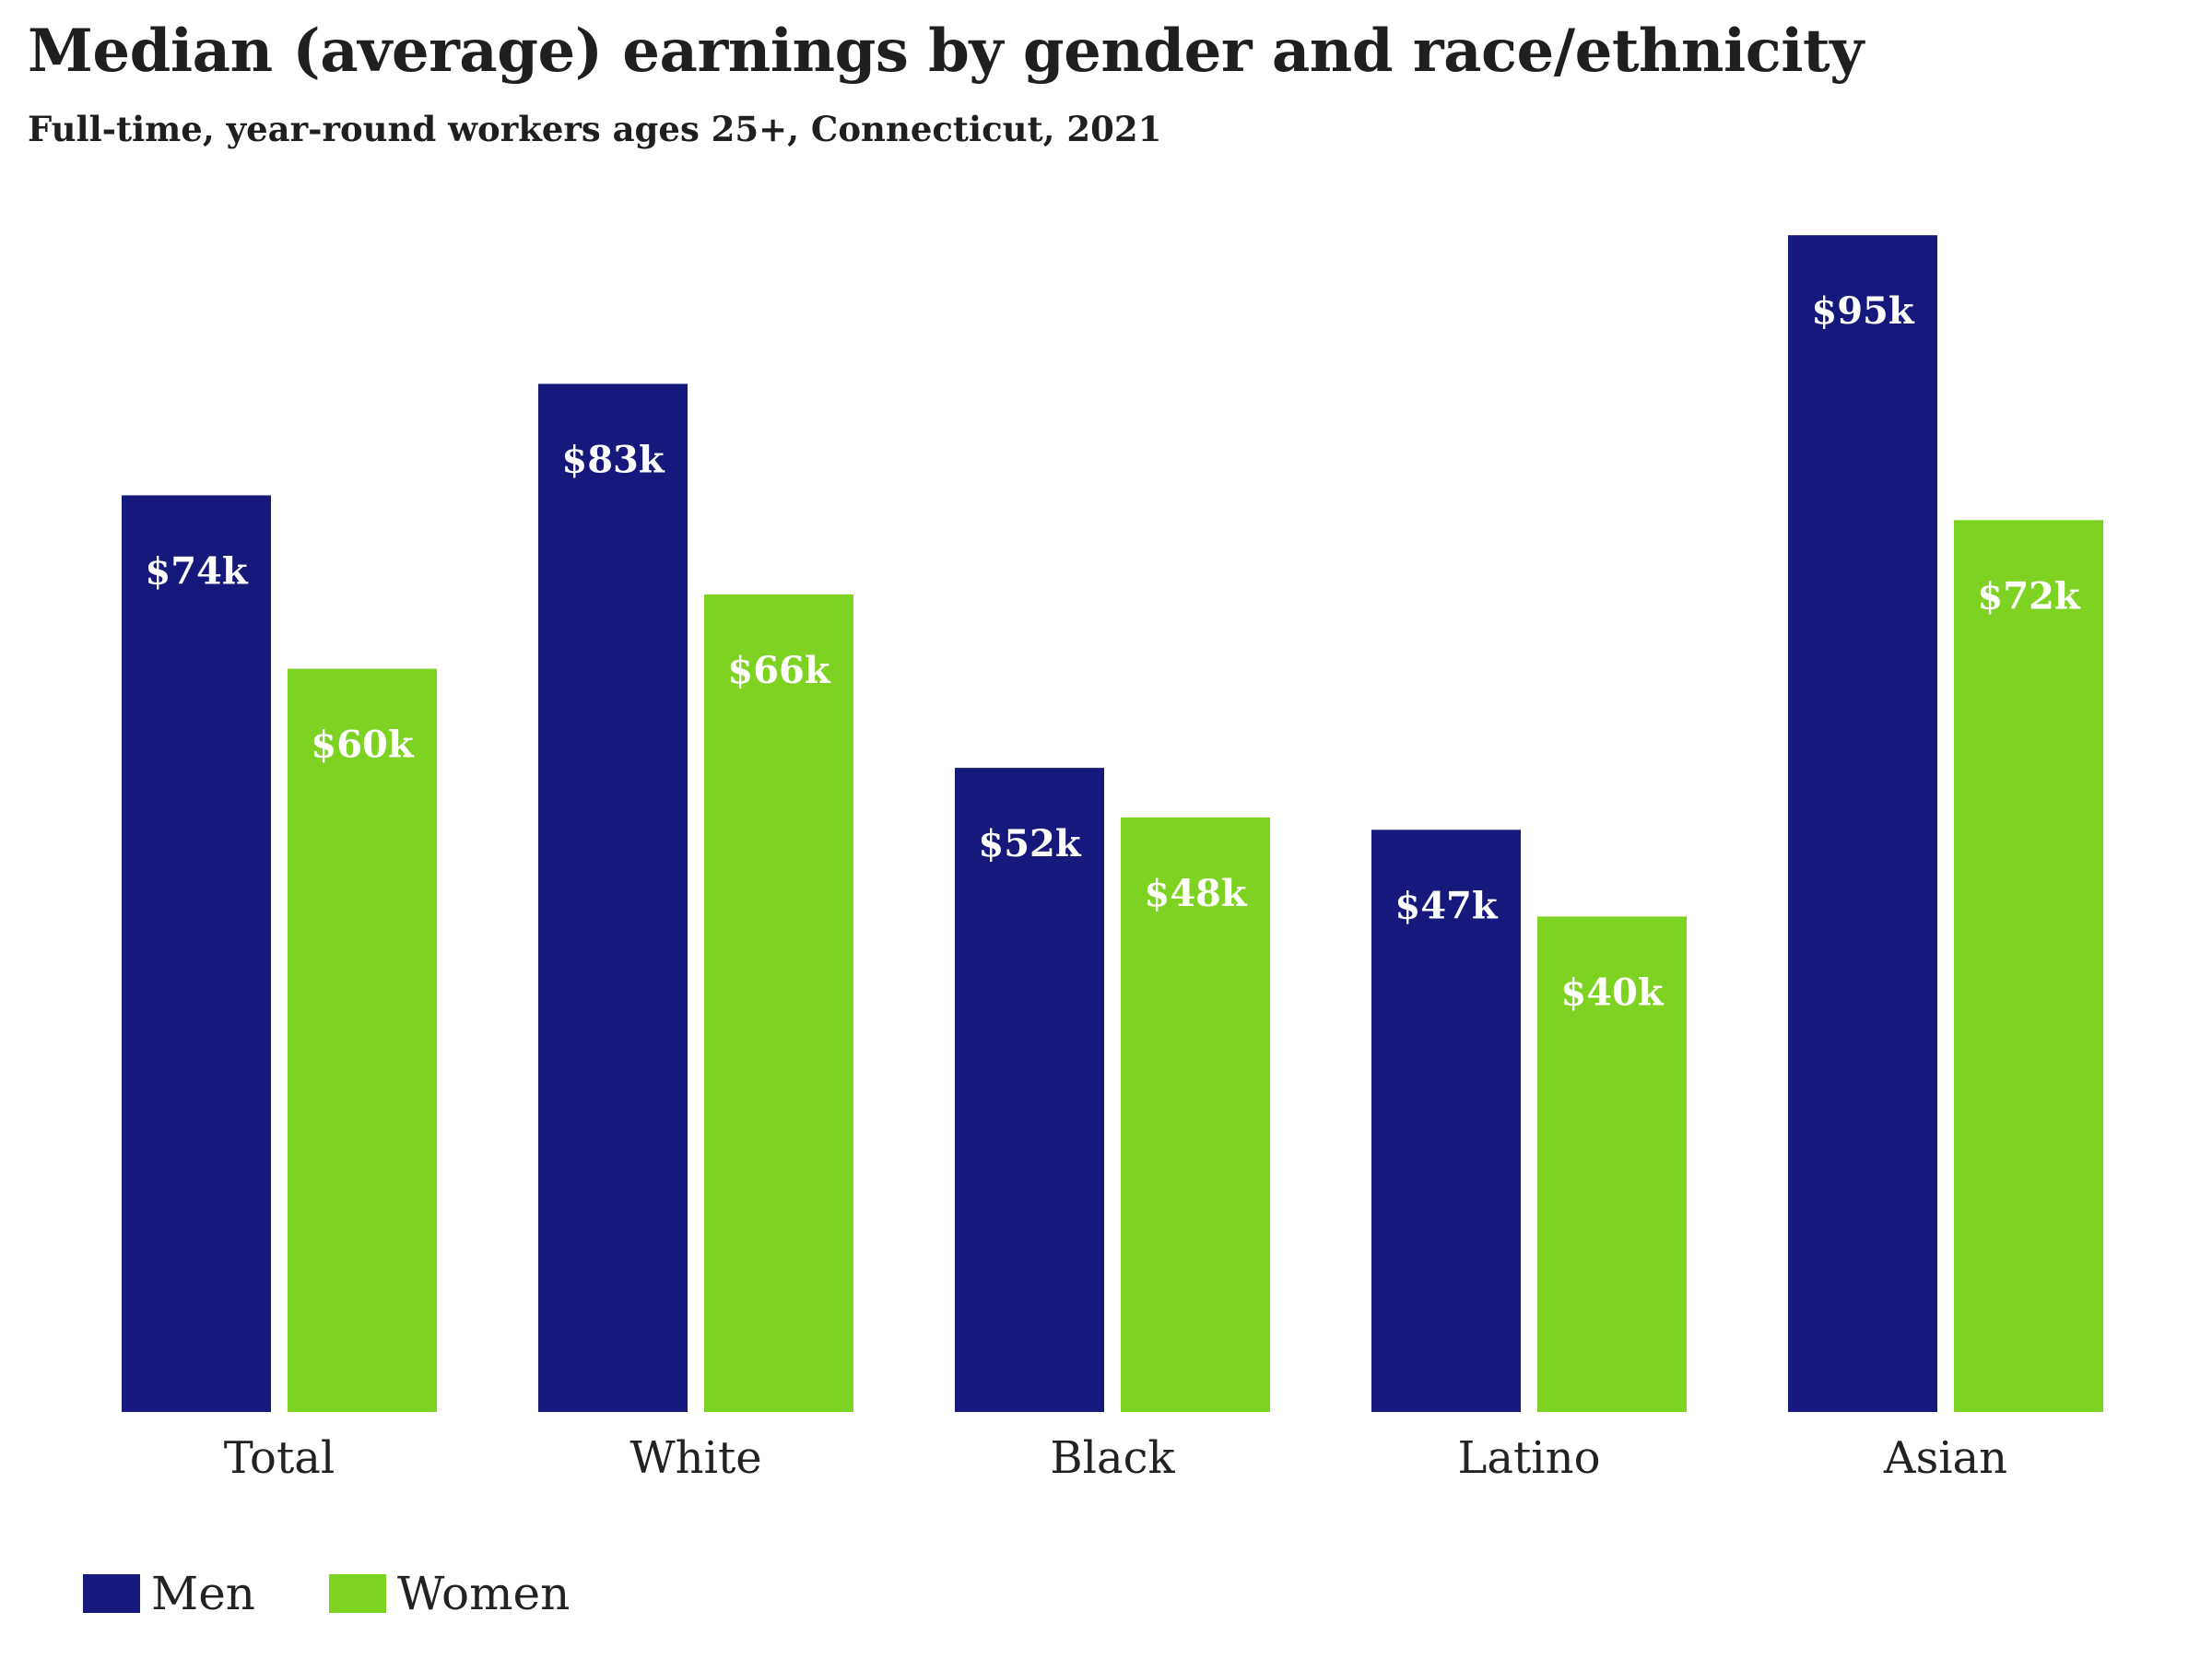  What do you see at coordinates (613, 459) in the screenshot?
I see `data-label-men-white: $83k` at bounding box center [613, 459].